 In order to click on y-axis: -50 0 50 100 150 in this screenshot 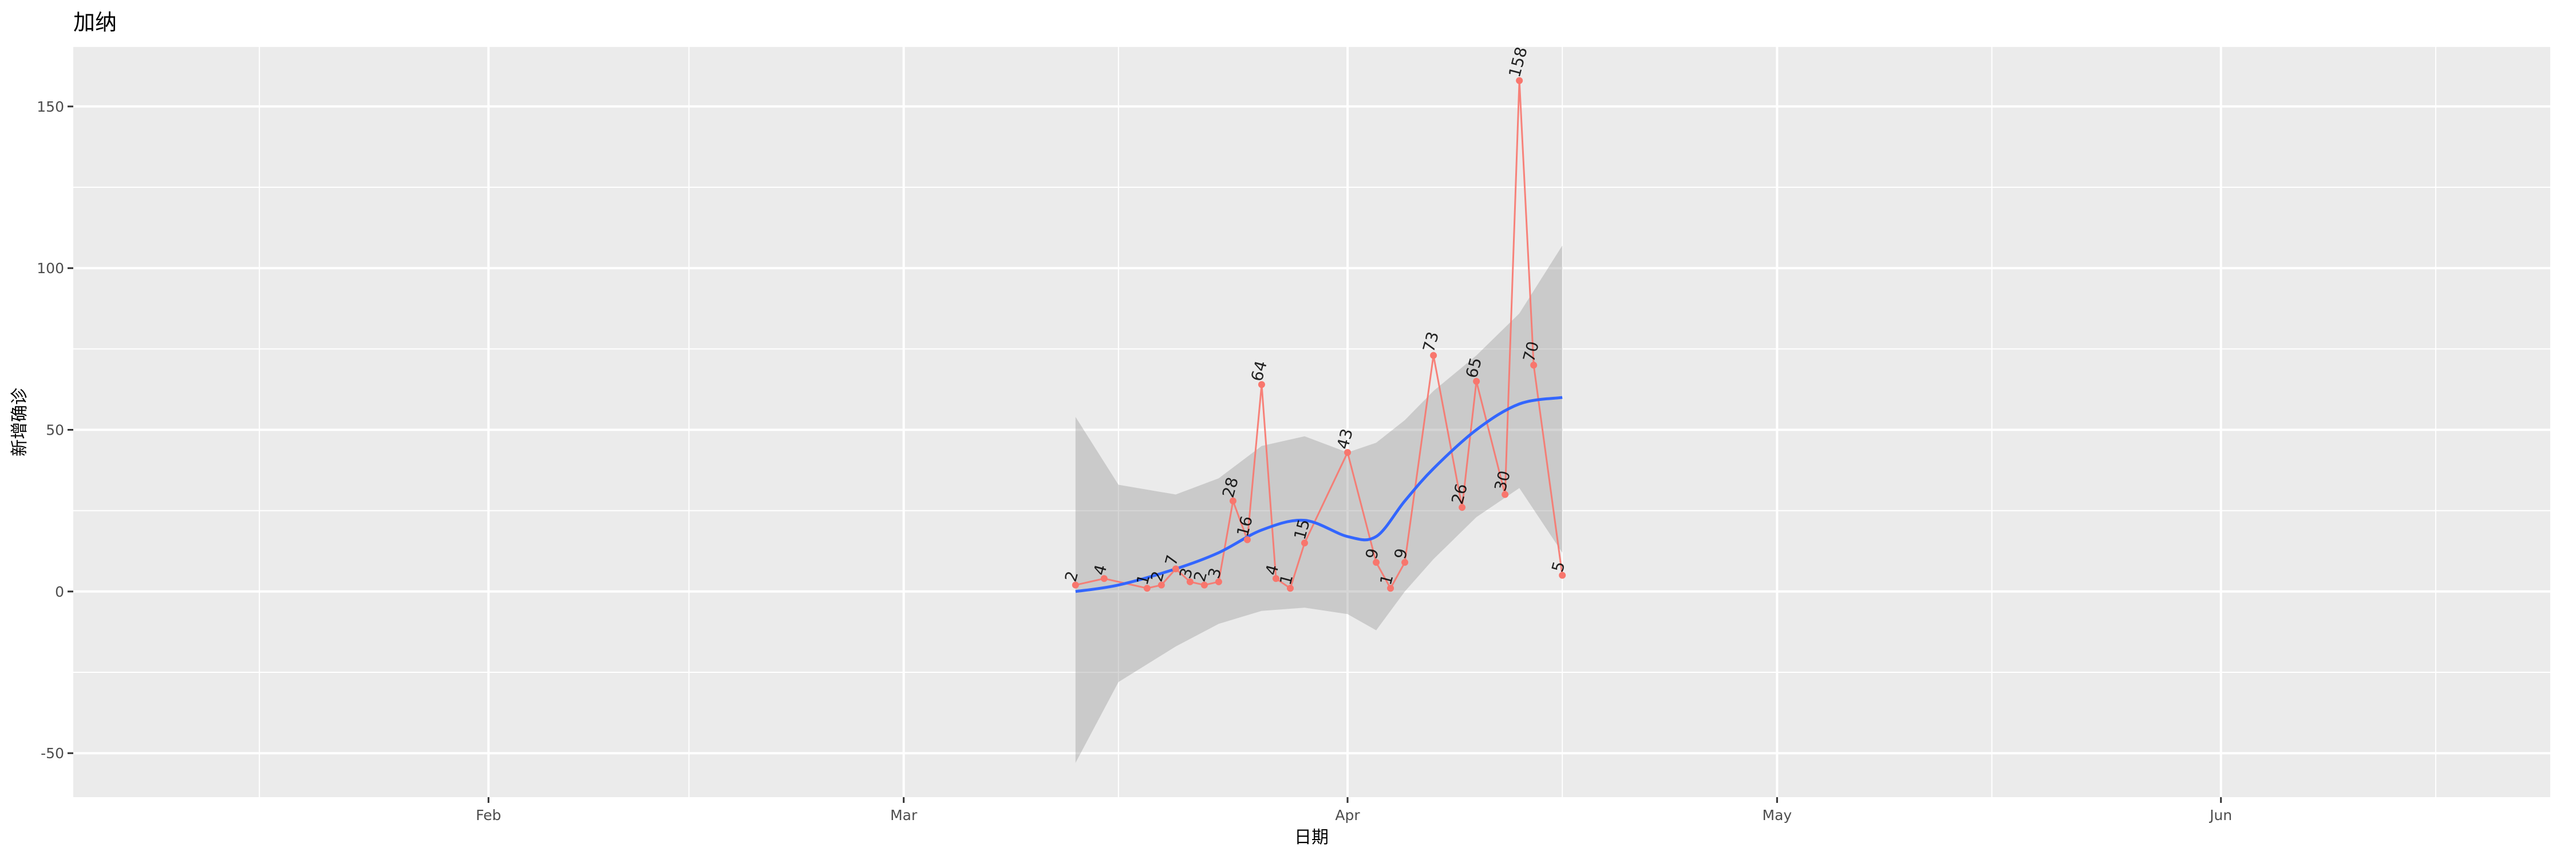, I will do `click(55, 430)`.